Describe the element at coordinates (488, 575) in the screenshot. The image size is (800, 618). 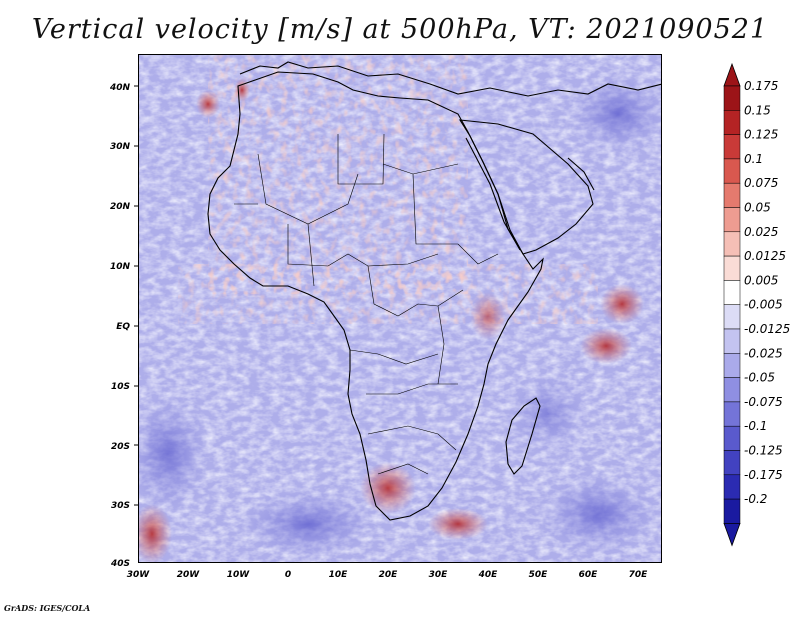
I see `lon-label: 40E` at that location.